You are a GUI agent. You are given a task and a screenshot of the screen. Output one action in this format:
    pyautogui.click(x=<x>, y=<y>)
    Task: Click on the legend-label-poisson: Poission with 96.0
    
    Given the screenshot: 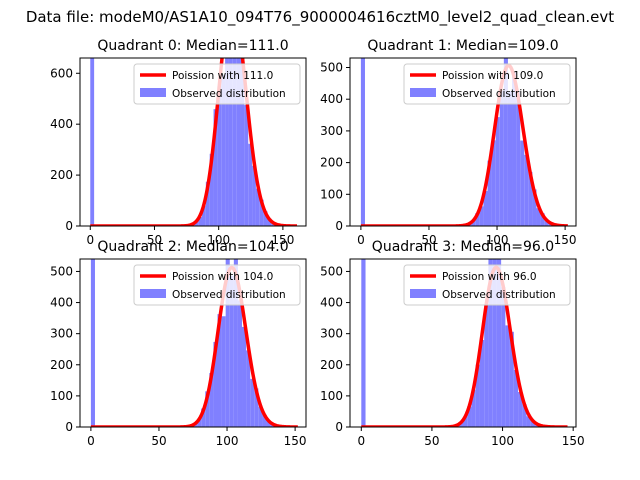 What is the action you would take?
    pyautogui.click(x=489, y=277)
    